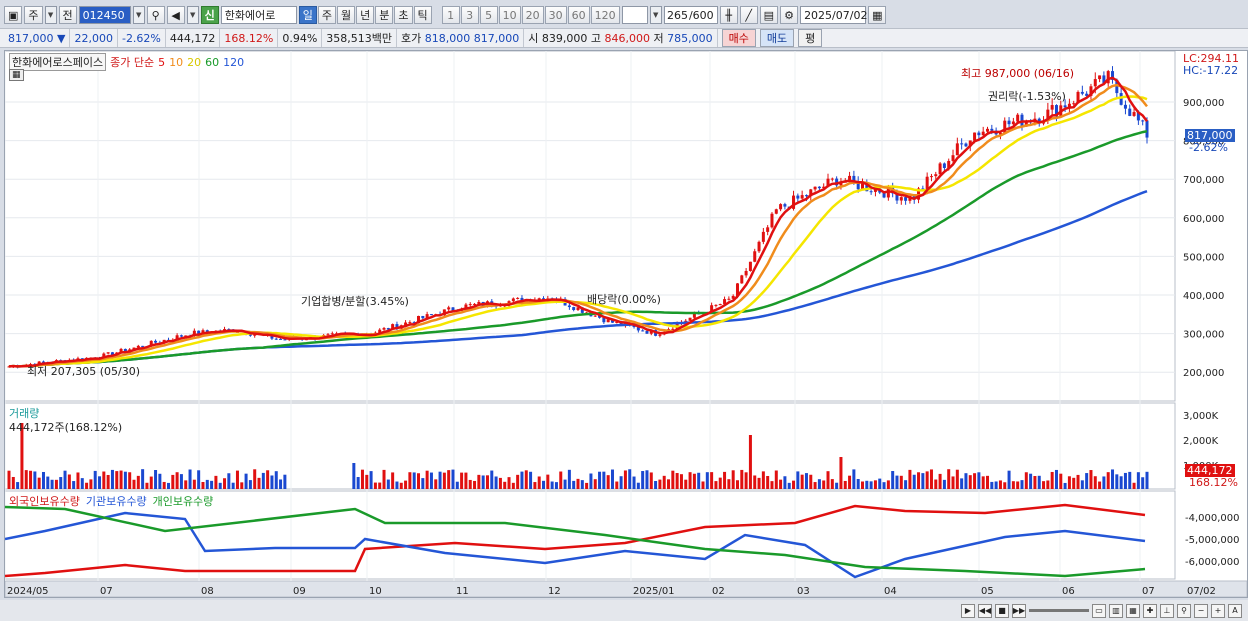 The image size is (1248, 621). Describe the element at coordinates (132, 62) in the screenshot. I see `legend-ma-label: 종가 단순` at that location.